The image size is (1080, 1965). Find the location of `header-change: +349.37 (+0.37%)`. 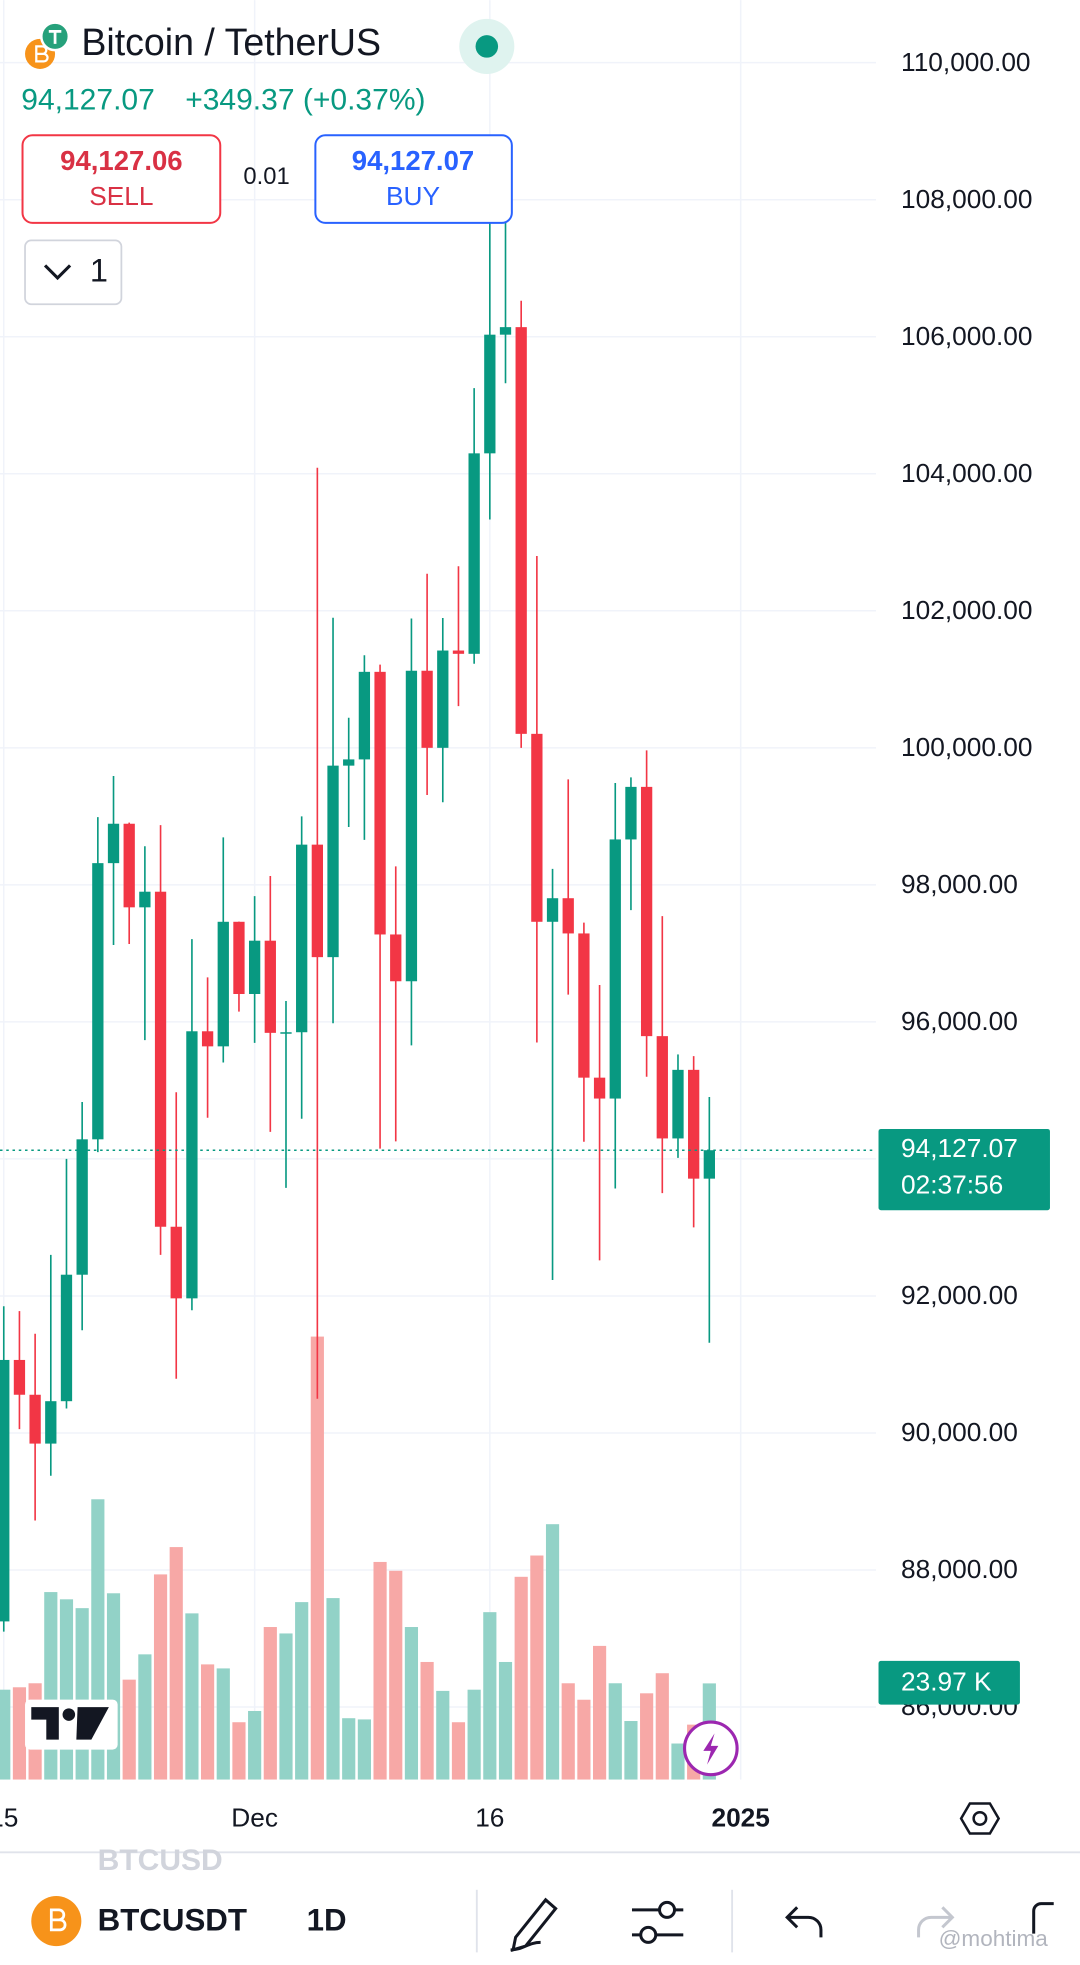

header-change: +349.37 (+0.37%) is located at coordinates (305, 99).